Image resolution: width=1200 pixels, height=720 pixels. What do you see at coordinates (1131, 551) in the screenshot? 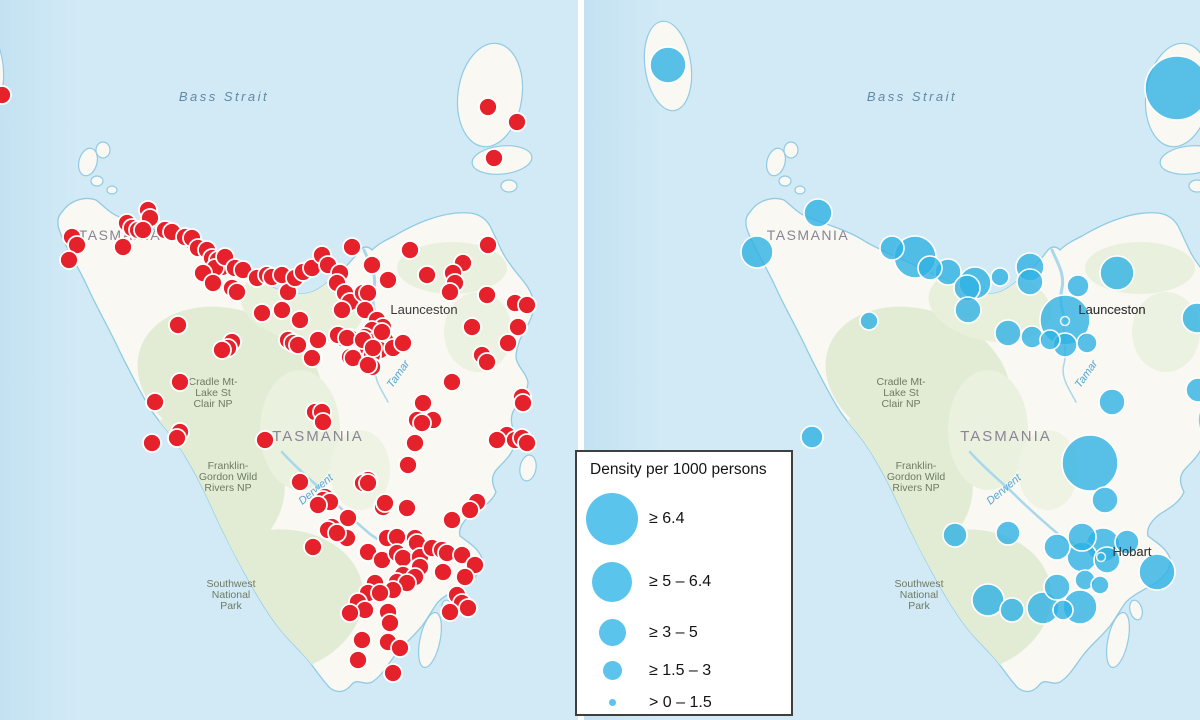
I see `map-label-hobart: Hobart` at bounding box center [1131, 551].